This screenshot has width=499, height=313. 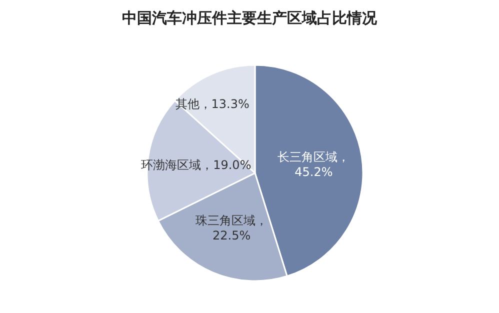 What do you see at coordinates (212, 103) in the screenshot?
I see `slice-label: 其他，13.3%` at bounding box center [212, 103].